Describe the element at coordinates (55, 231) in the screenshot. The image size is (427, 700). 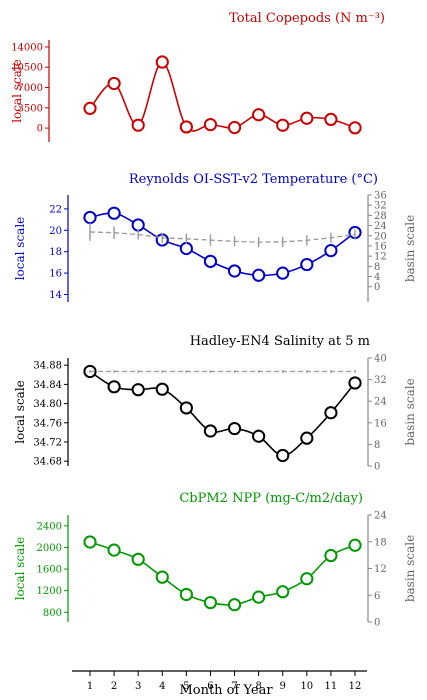
I see `left-tick-label: 20` at that location.